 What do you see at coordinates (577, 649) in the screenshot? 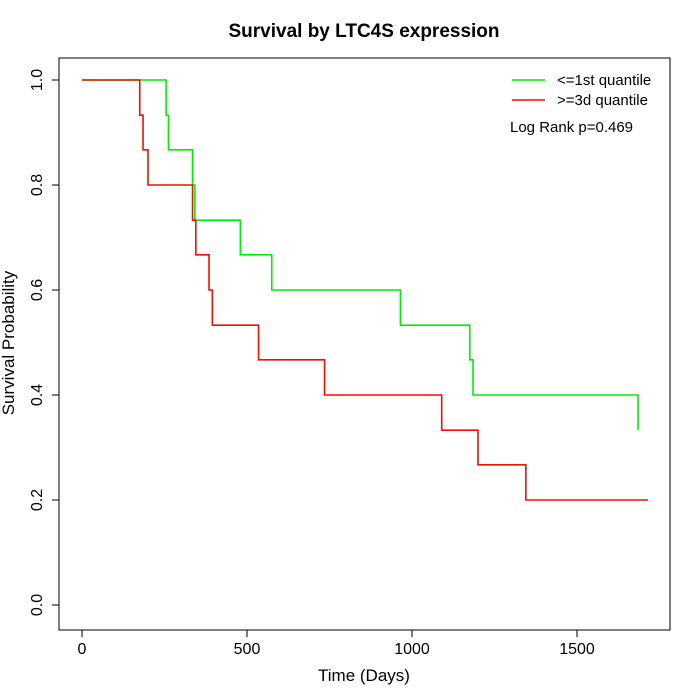
I see `x-tick-label: 1500` at bounding box center [577, 649].